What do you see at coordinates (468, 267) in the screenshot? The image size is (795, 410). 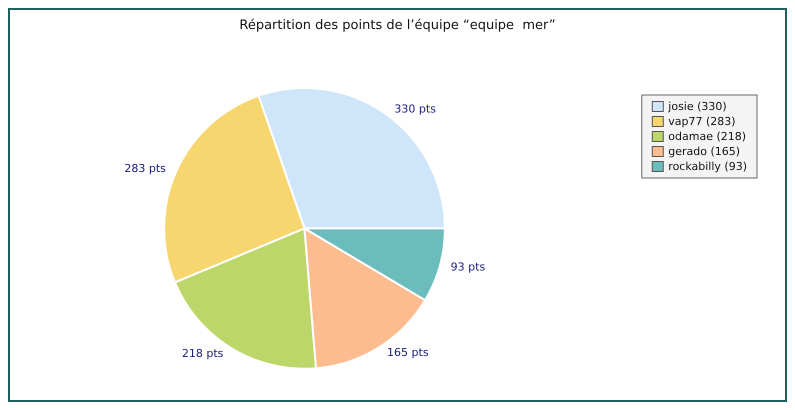 I see `data-label: 93 pts` at bounding box center [468, 267].